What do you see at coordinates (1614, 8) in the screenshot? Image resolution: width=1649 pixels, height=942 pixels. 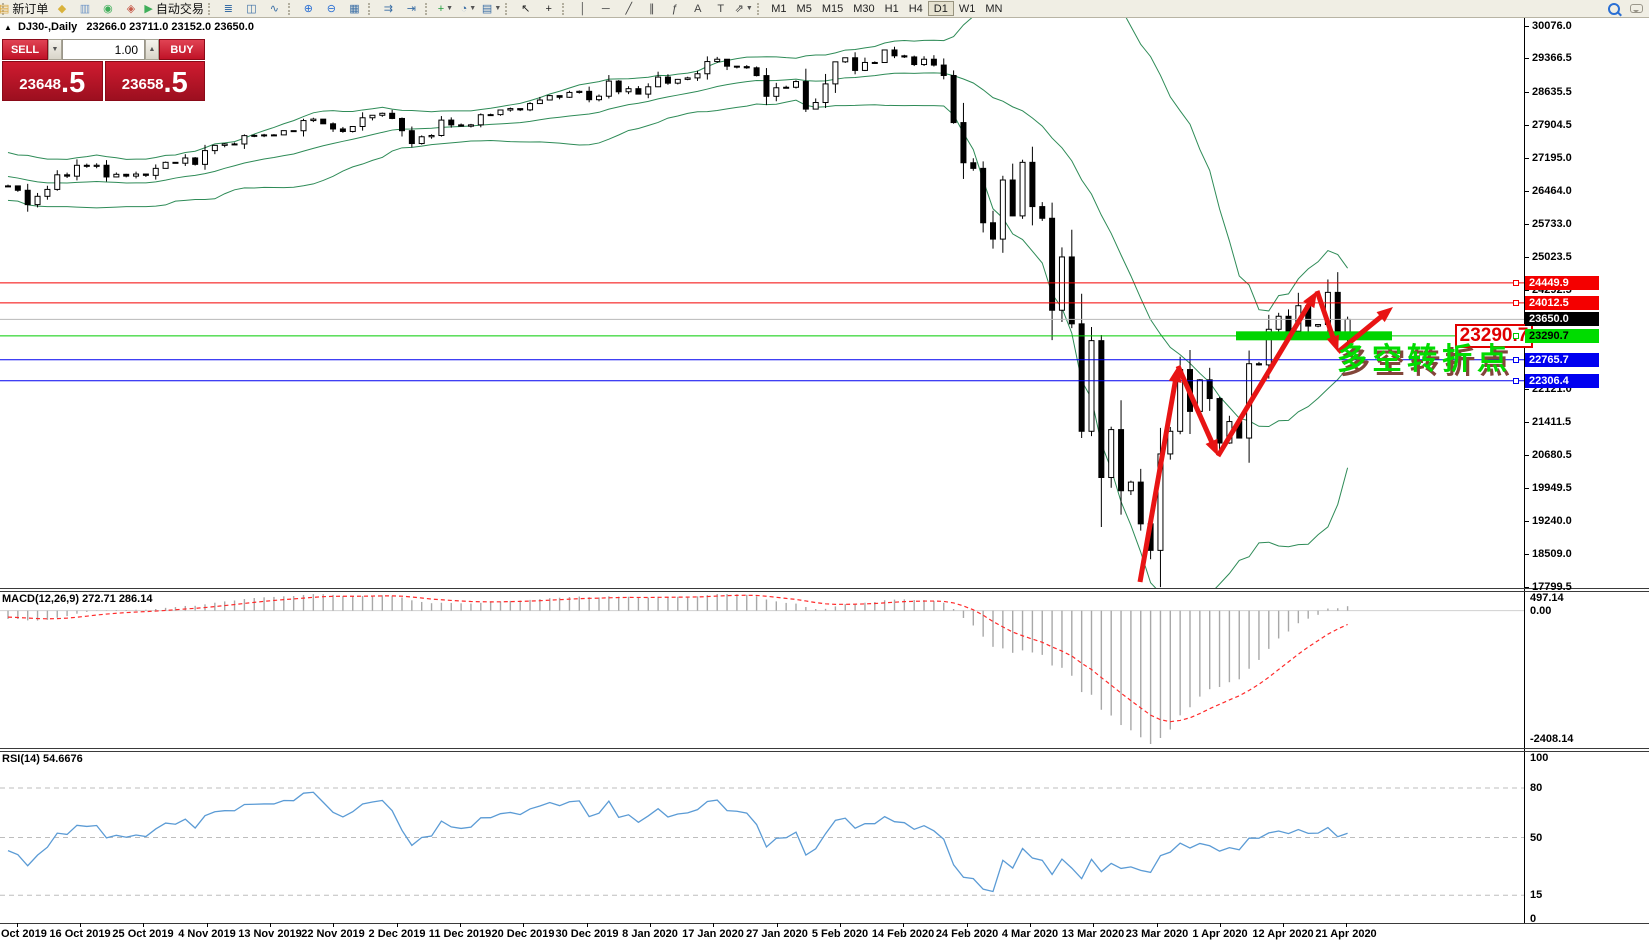 I see `search-icon` at bounding box center [1614, 8].